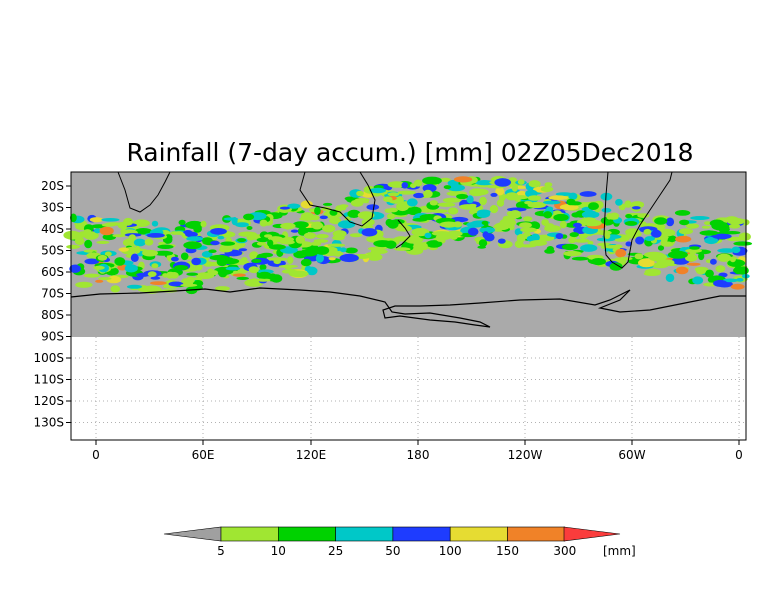 This screenshot has width=784, height=612. What do you see at coordinates (311, 455) in the screenshot?
I see `lon-tick-label: 120E` at bounding box center [311, 455].